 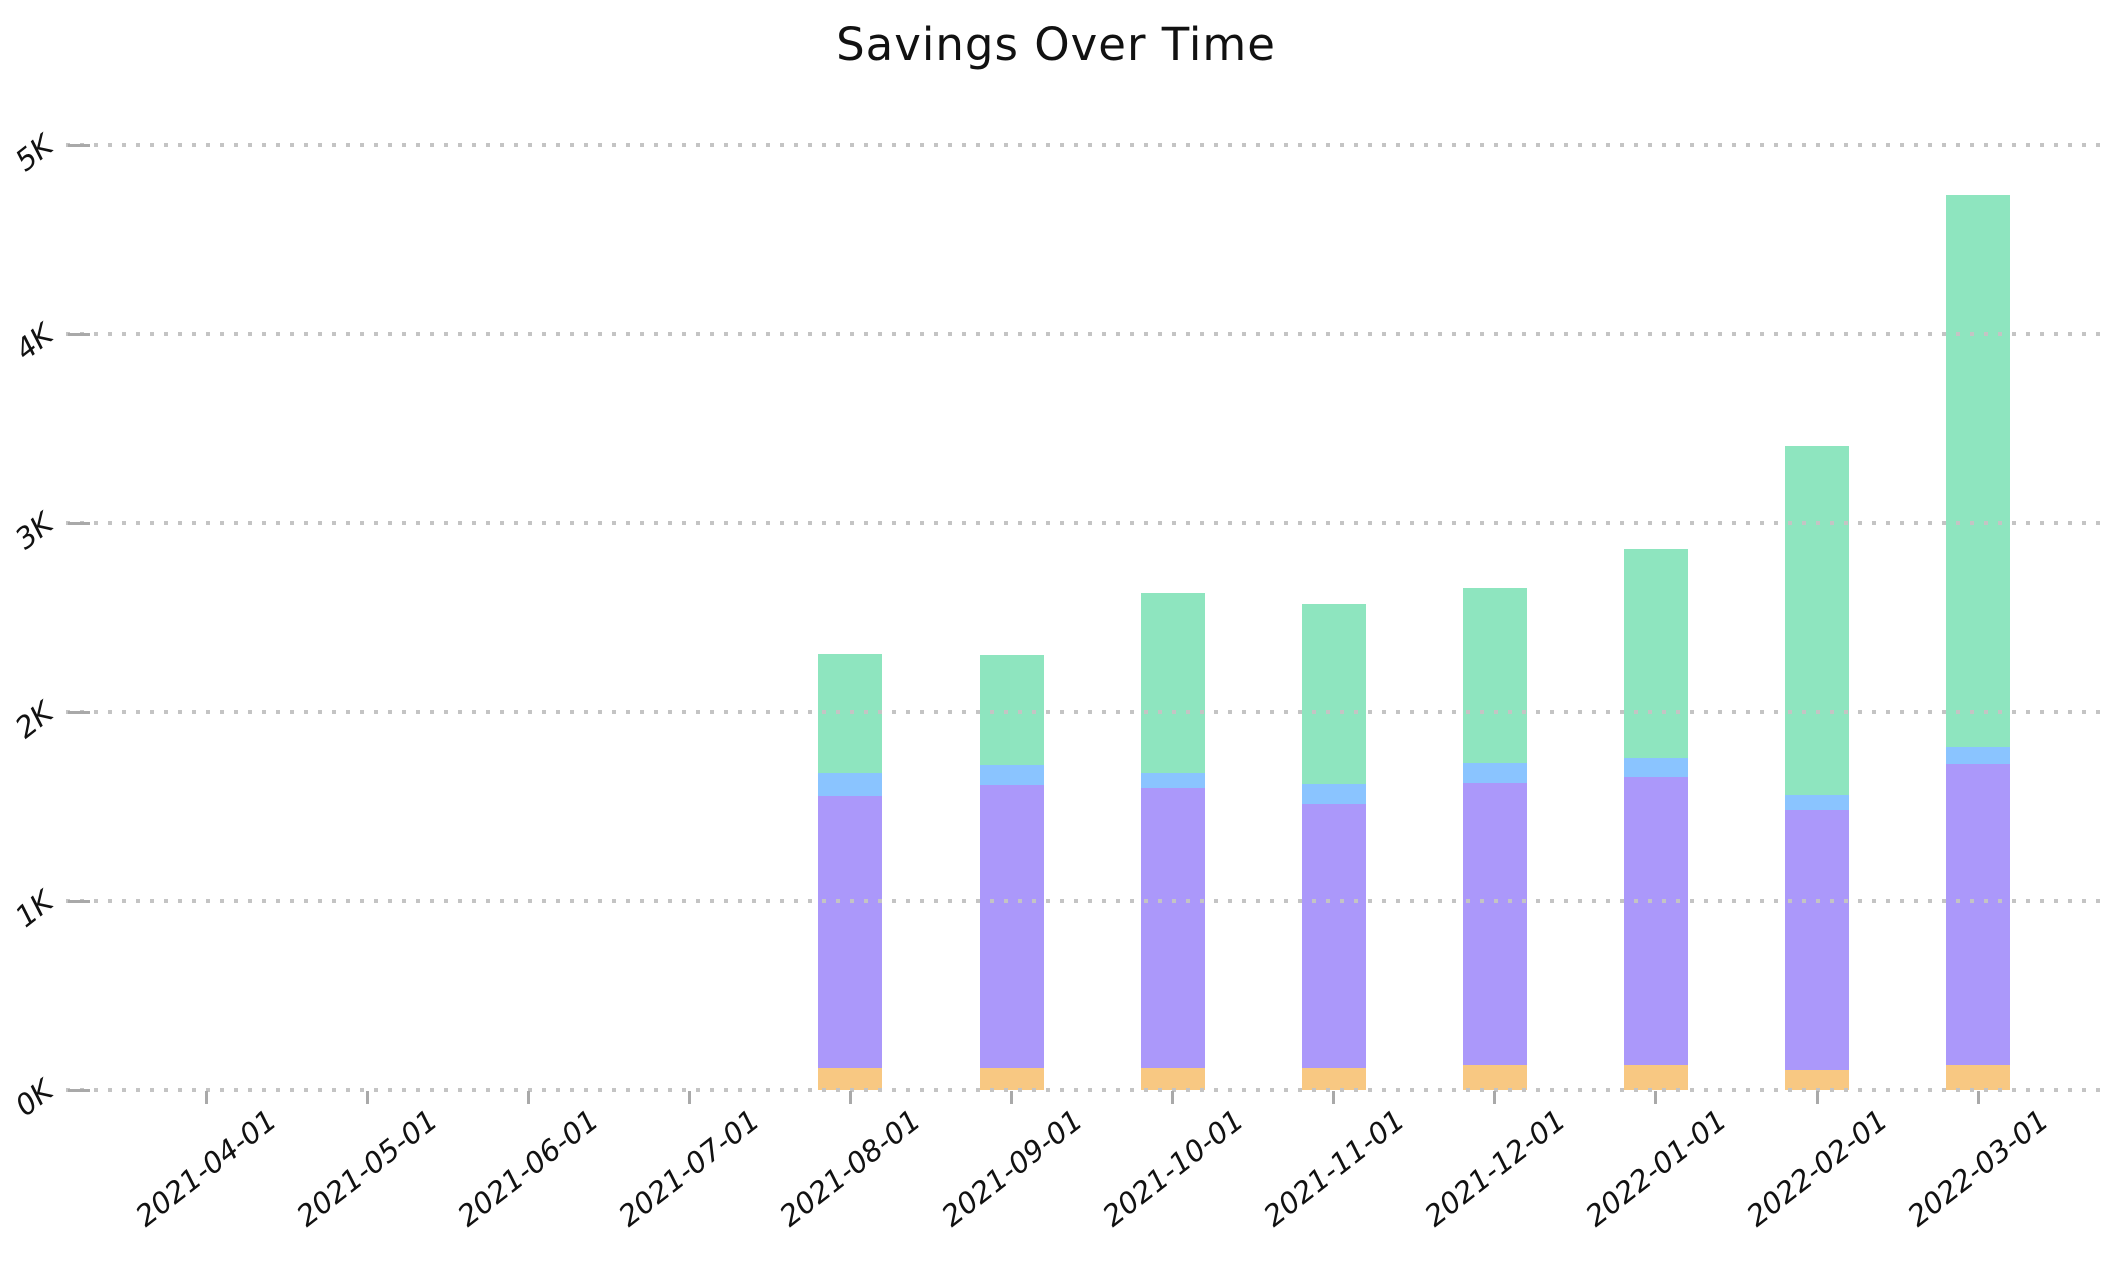 What do you see at coordinates (1494, 1077) in the screenshot?
I see `bar-2021-12-01-orange-segment` at bounding box center [1494, 1077].